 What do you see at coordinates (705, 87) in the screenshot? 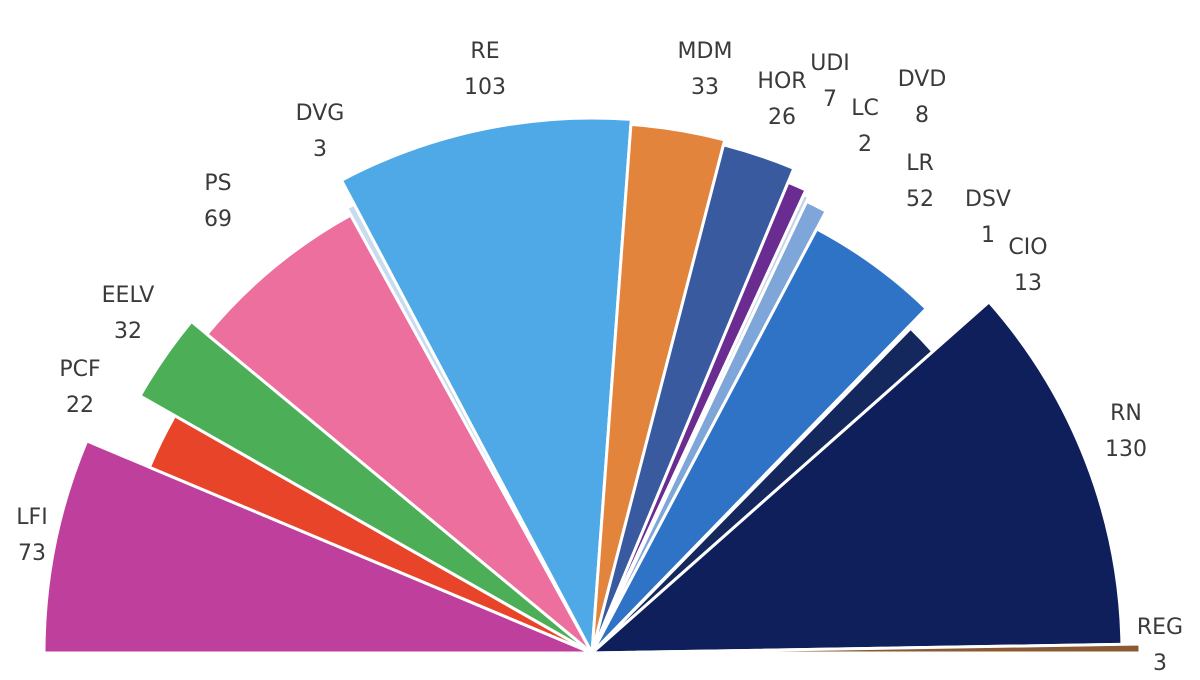
I see `label-value-mdm: 33` at bounding box center [705, 87].